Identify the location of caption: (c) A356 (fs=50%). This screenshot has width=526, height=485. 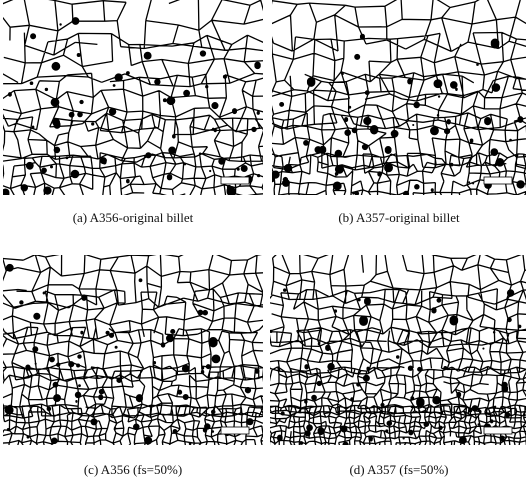
(133, 469).